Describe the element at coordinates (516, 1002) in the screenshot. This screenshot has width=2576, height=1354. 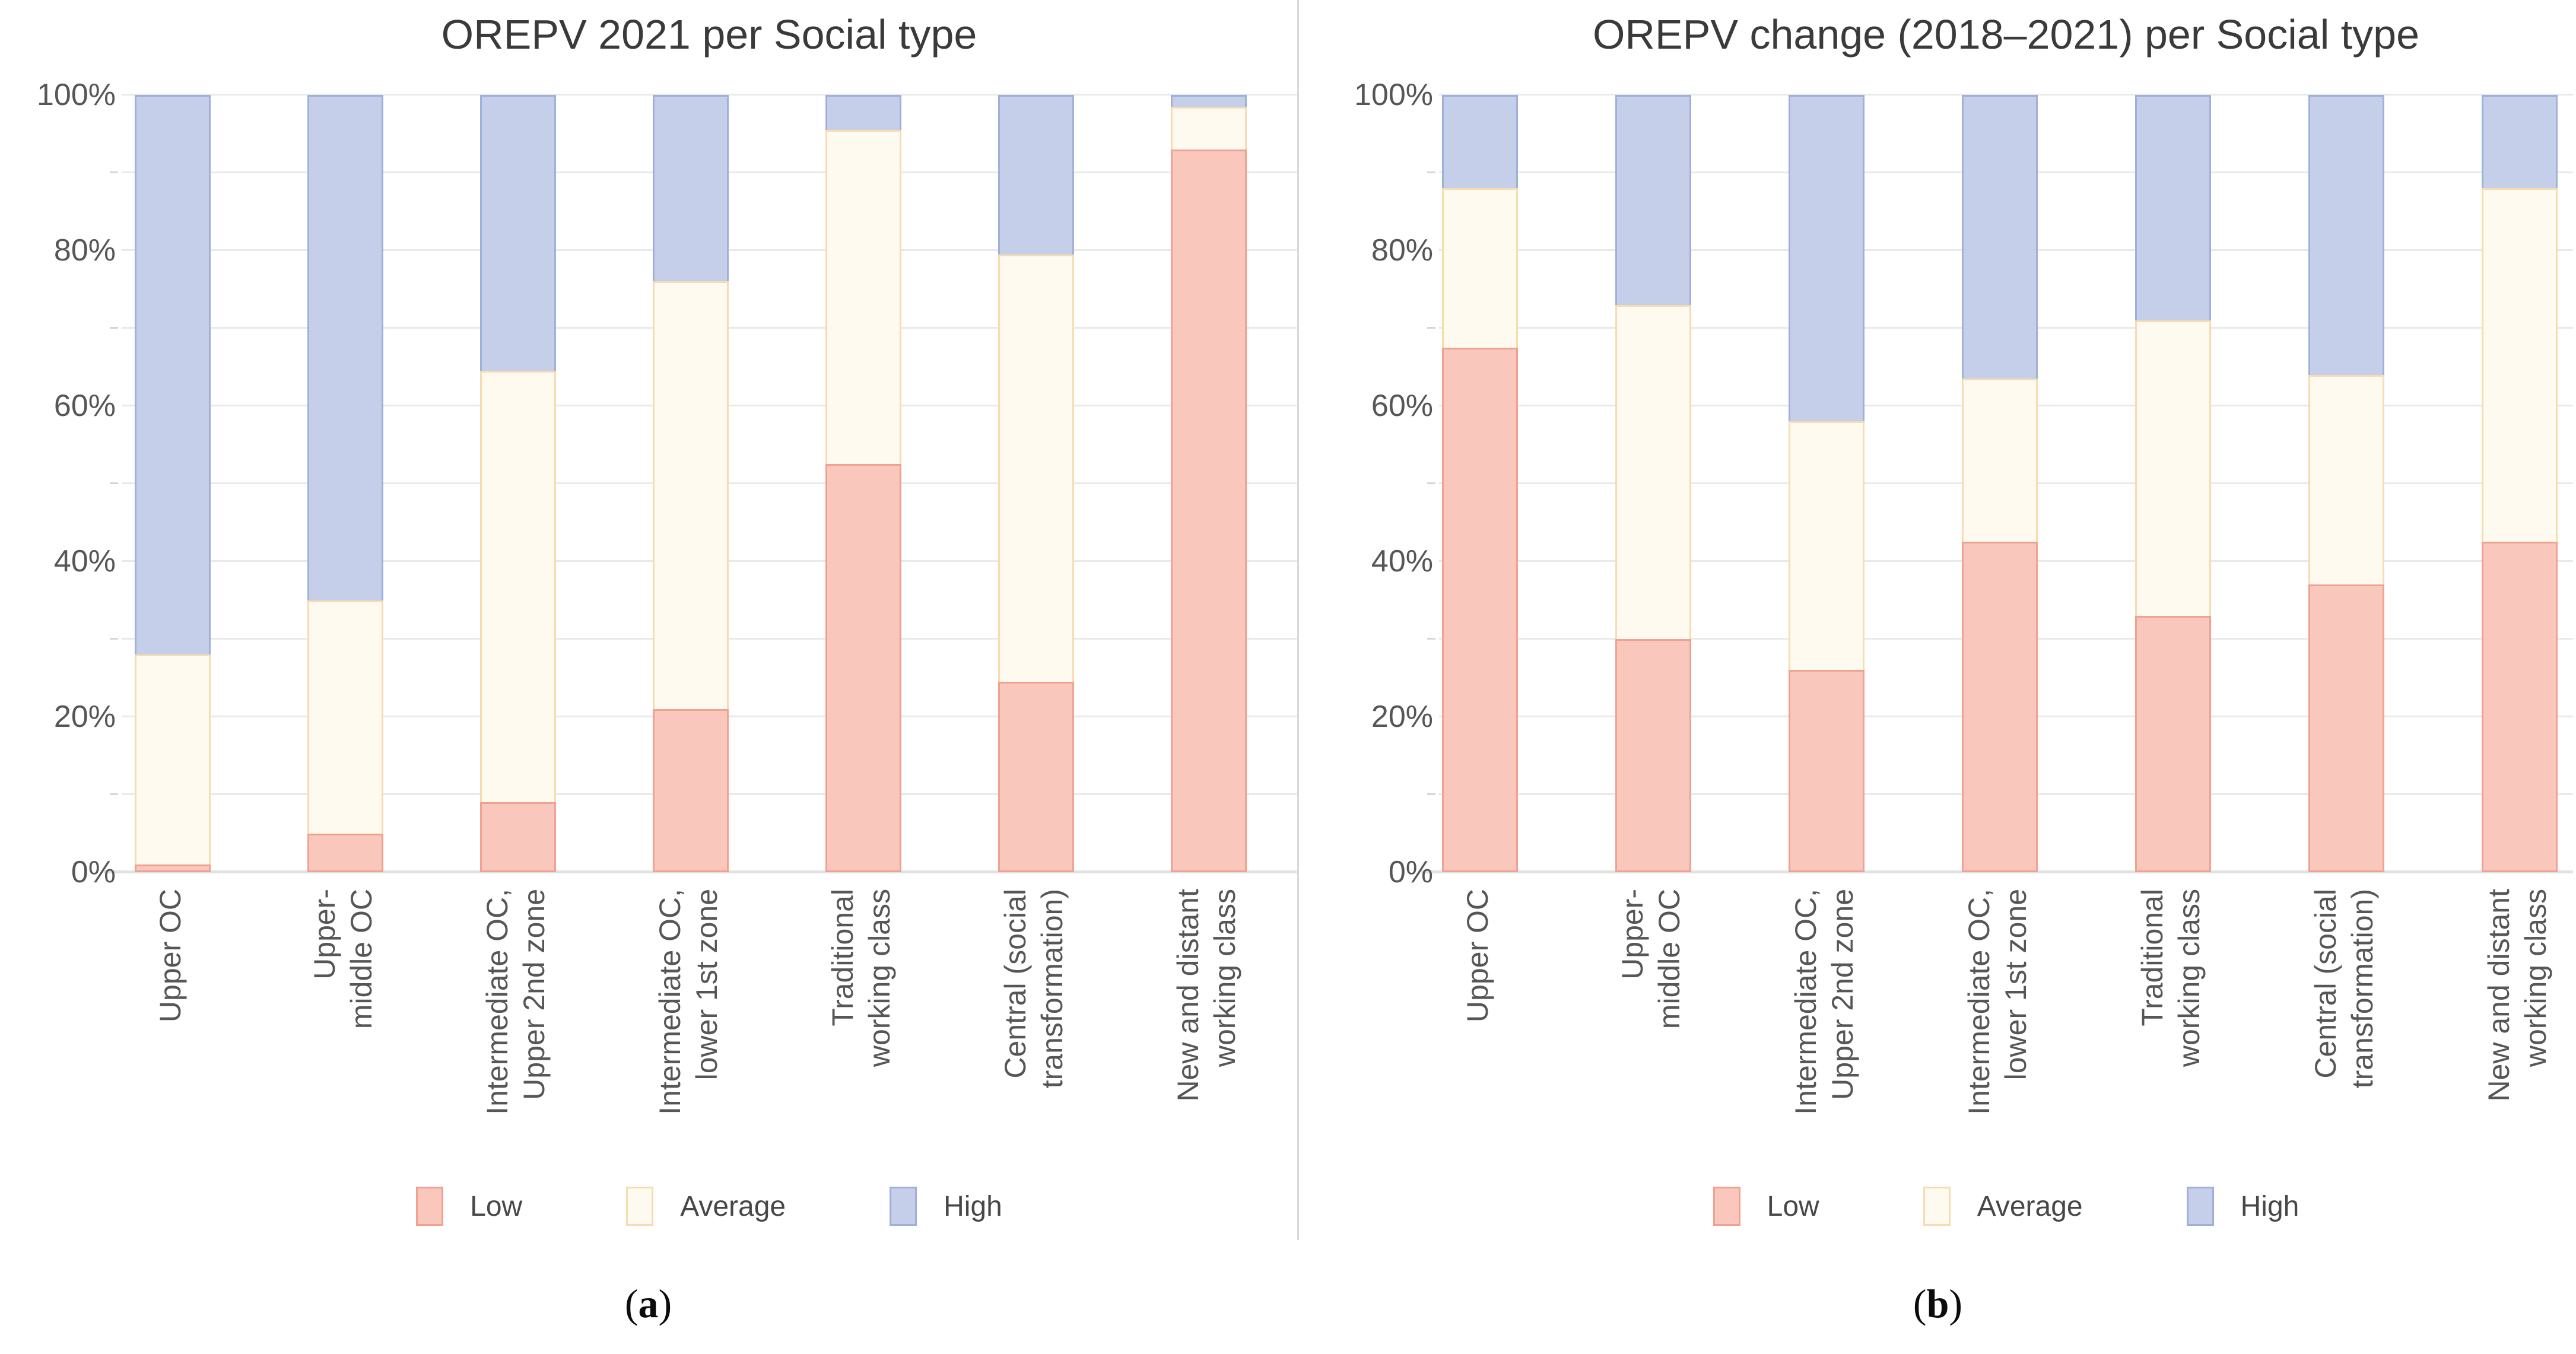
I see `x-axis-label: Intermediate OC, Upper 2nd zone` at that location.